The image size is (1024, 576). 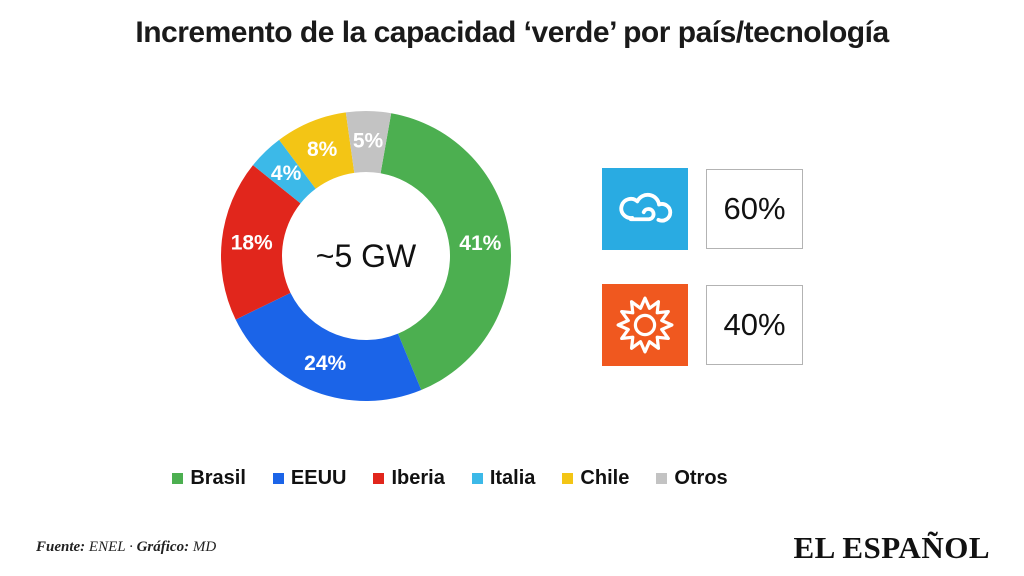 I want to click on sun-icon, so click(x=645, y=325).